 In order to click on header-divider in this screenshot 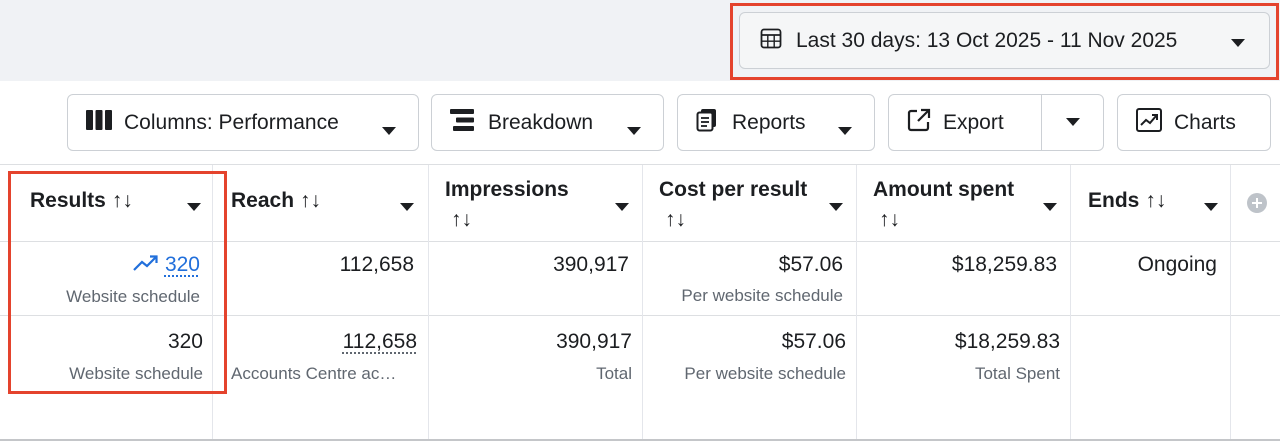, I will do `click(640, 241)`.